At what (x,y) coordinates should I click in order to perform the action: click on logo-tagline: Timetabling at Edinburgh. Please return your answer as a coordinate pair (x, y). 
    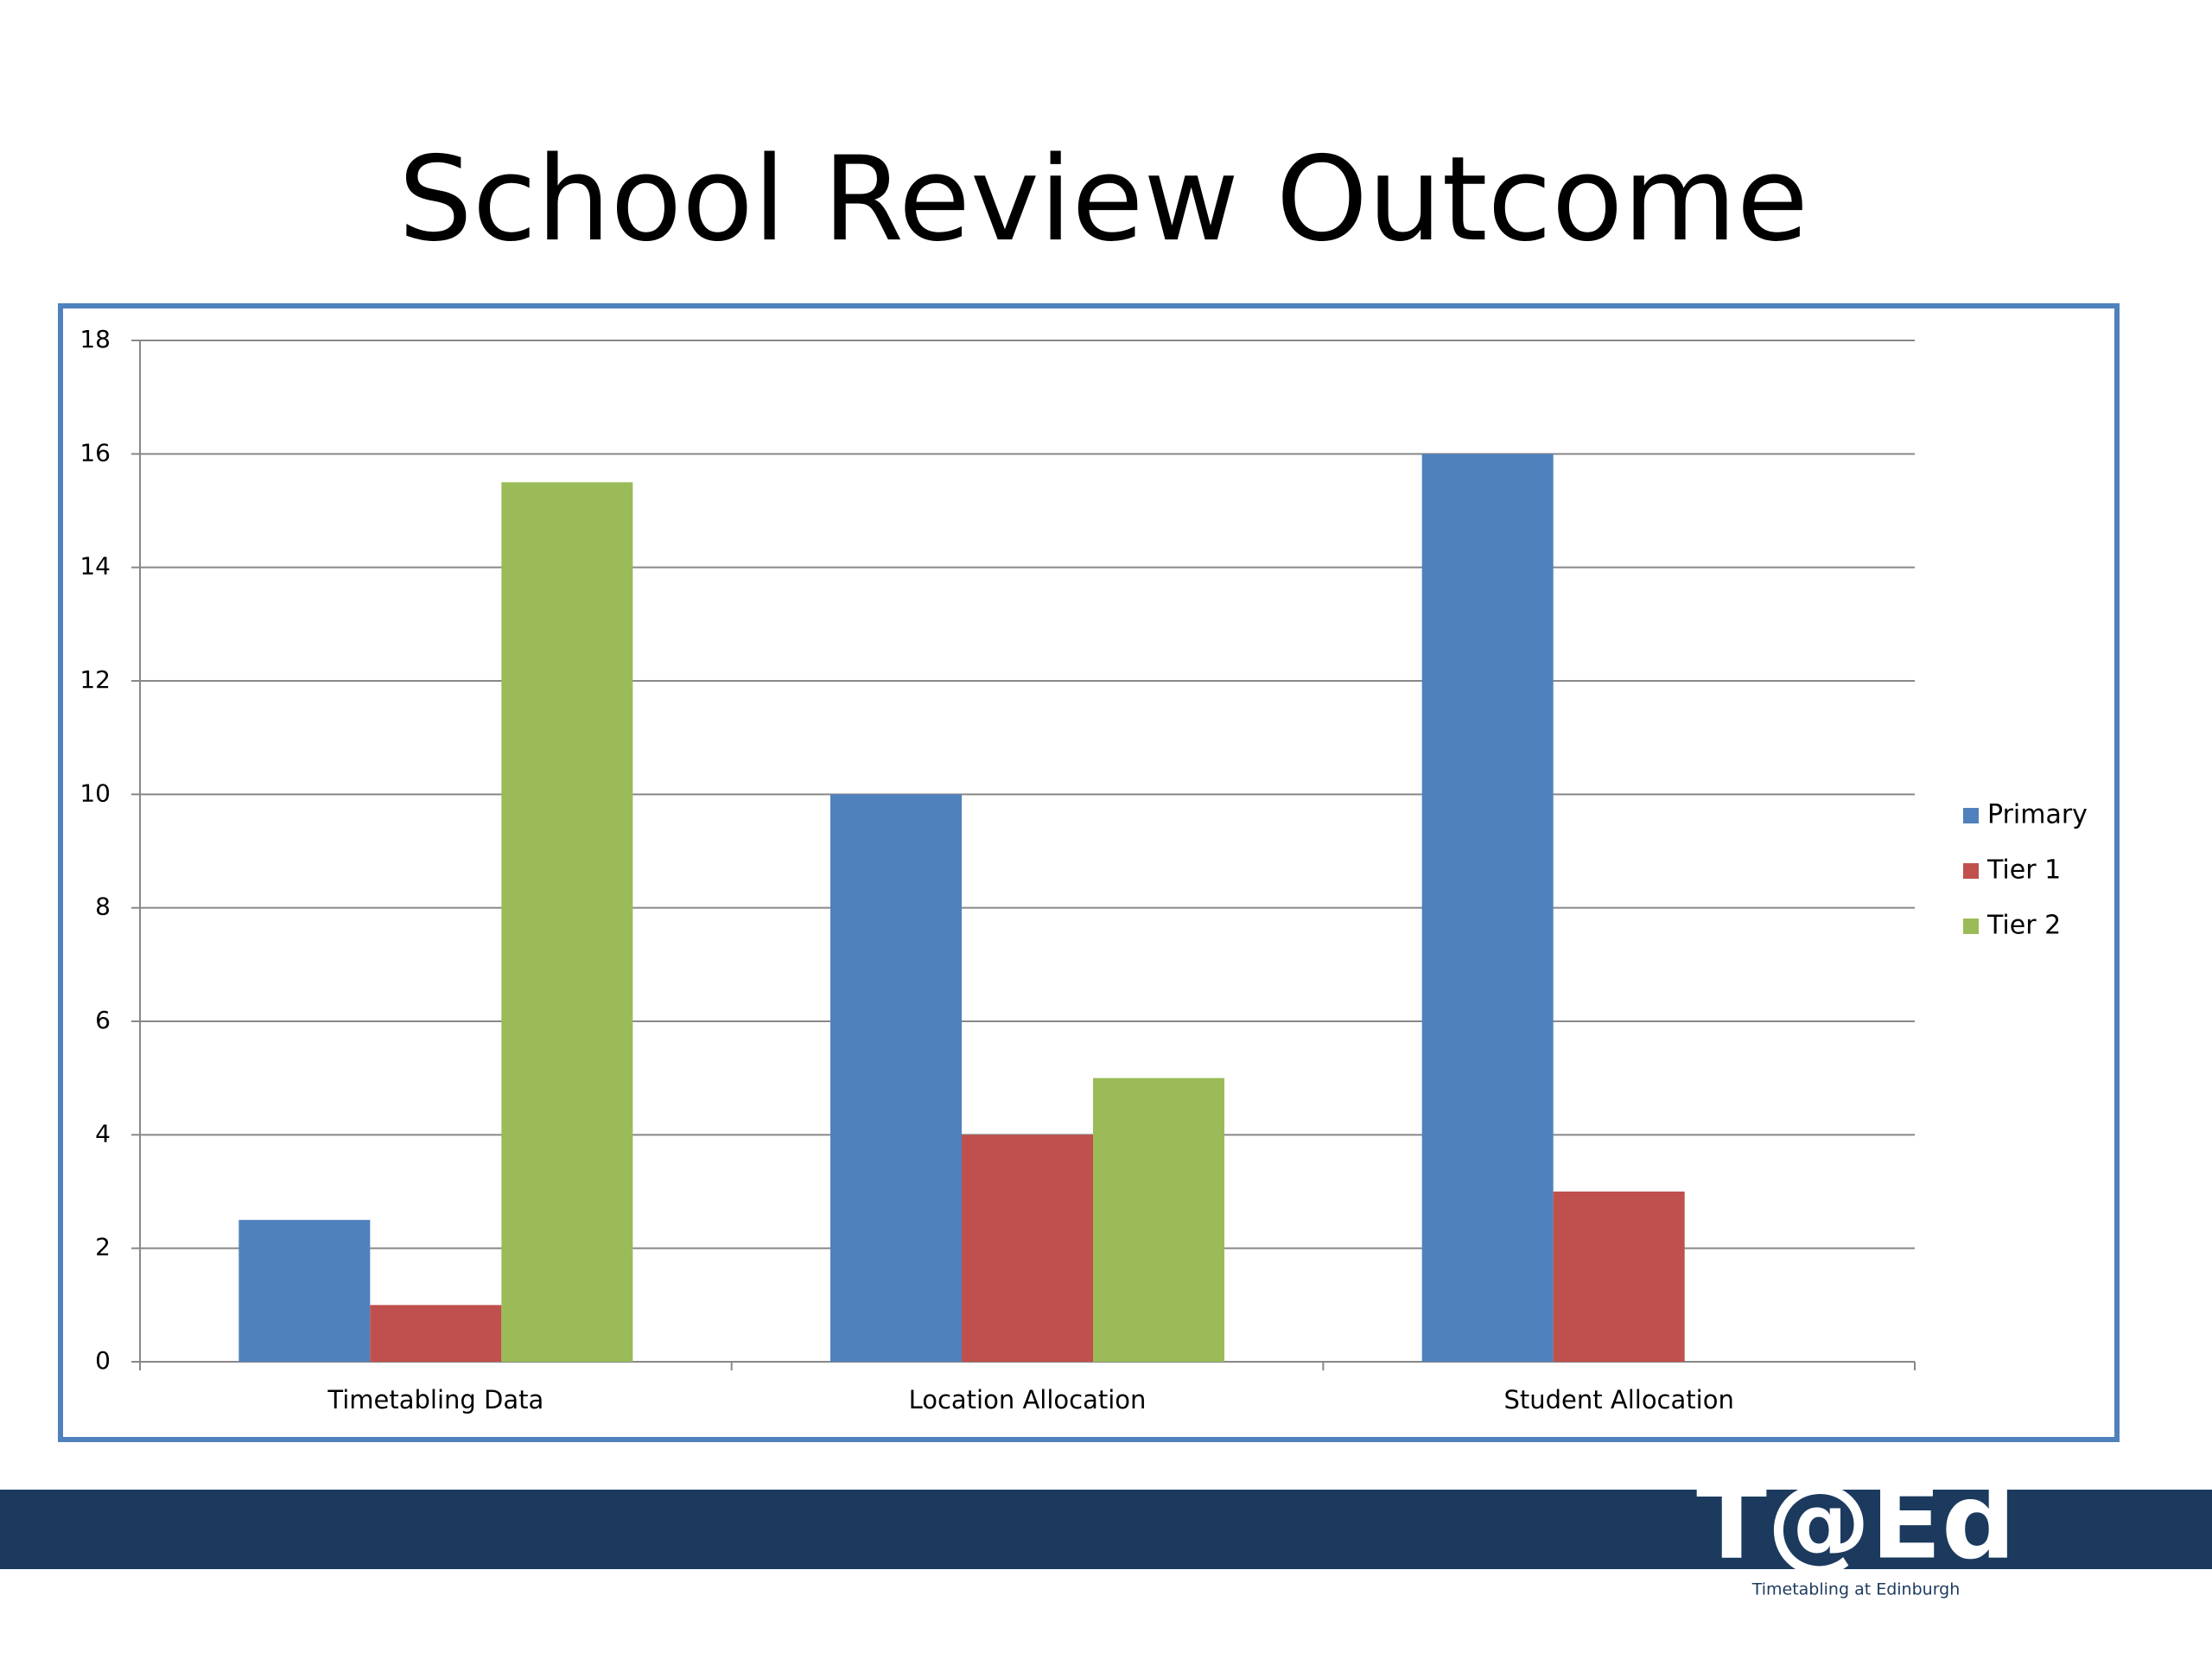
    Looking at the image, I should click on (1856, 1589).